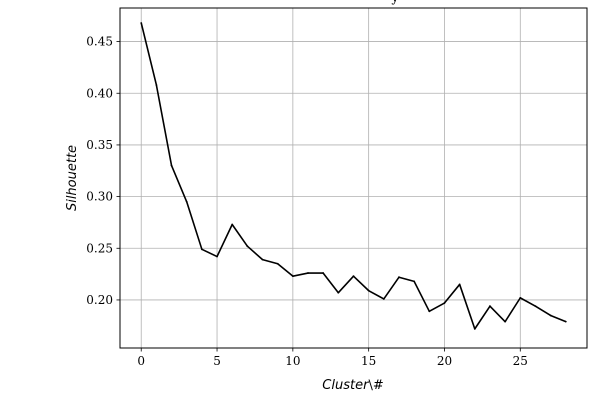 This screenshot has height=400, width=600. What do you see at coordinates (346, 385) in the screenshot?
I see `x-axis-label-text: Cluster` at bounding box center [346, 385].